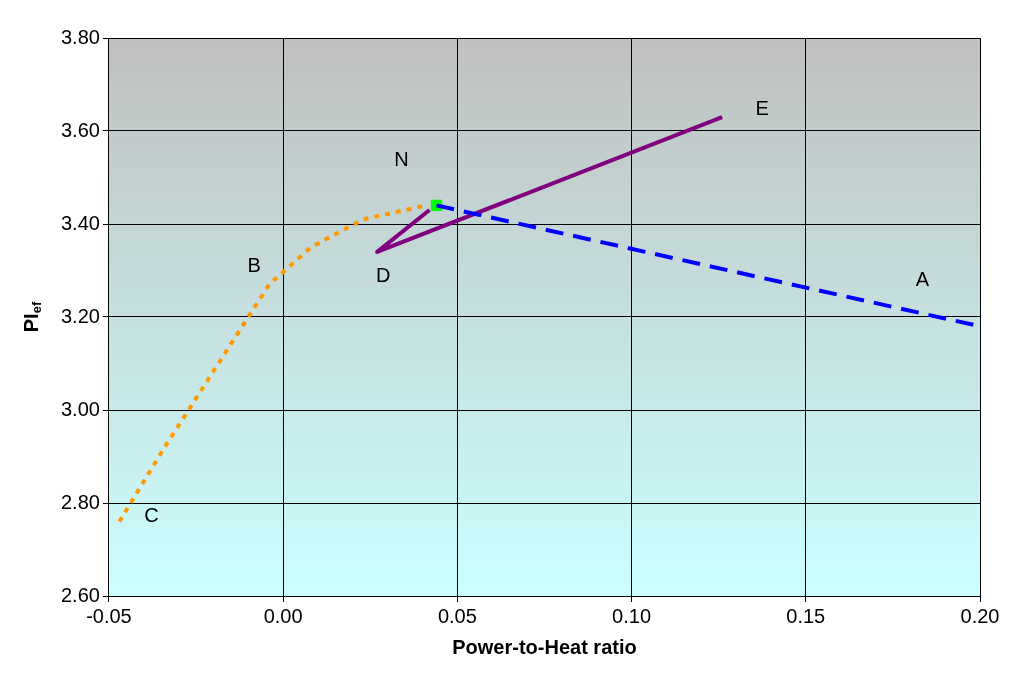  I want to click on x-tick-label: 0.00, so click(283, 615).